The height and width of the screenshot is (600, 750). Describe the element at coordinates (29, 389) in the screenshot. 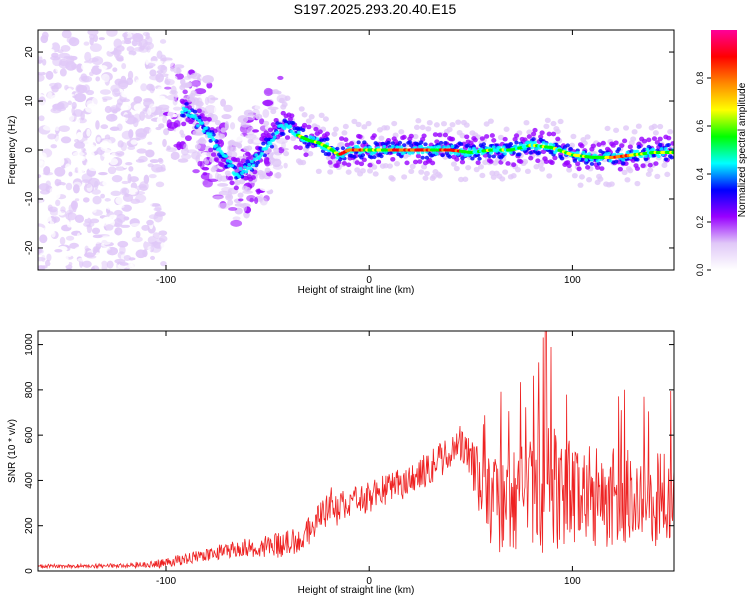

I see `snr-y-tick-label: 800` at that location.